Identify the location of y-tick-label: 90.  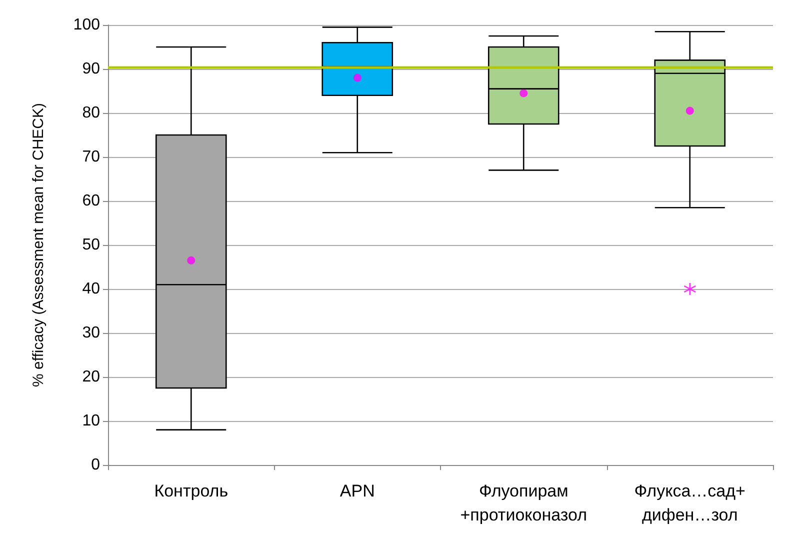
(91, 69).